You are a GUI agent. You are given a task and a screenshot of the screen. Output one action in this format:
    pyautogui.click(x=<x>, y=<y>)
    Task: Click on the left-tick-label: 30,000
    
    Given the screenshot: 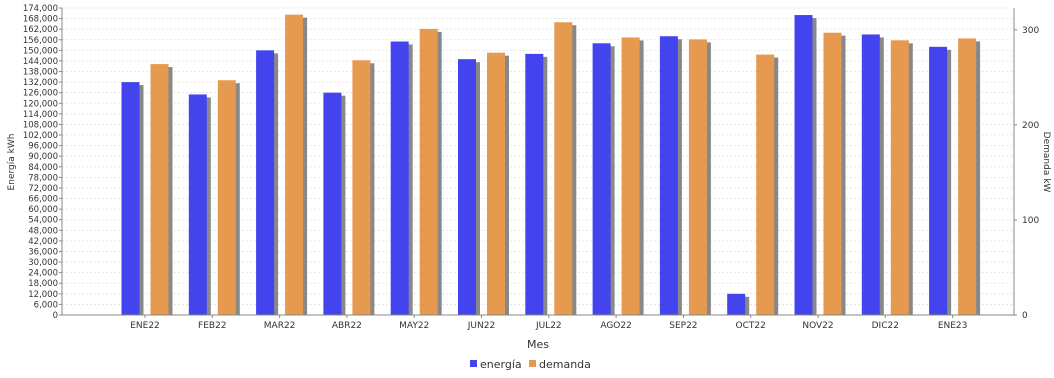 What is the action you would take?
    pyautogui.click(x=43, y=263)
    